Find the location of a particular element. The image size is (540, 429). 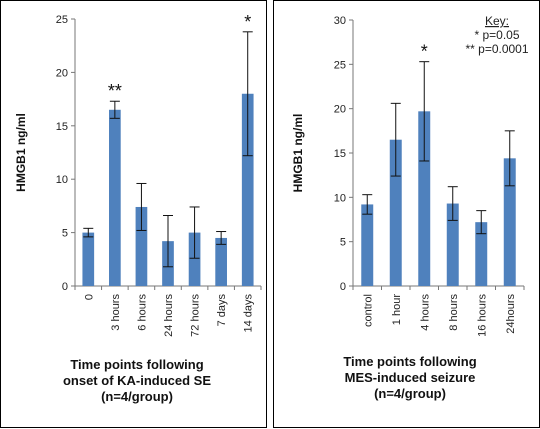

x-tick-label: 16 hours is located at coordinates (482, 315).